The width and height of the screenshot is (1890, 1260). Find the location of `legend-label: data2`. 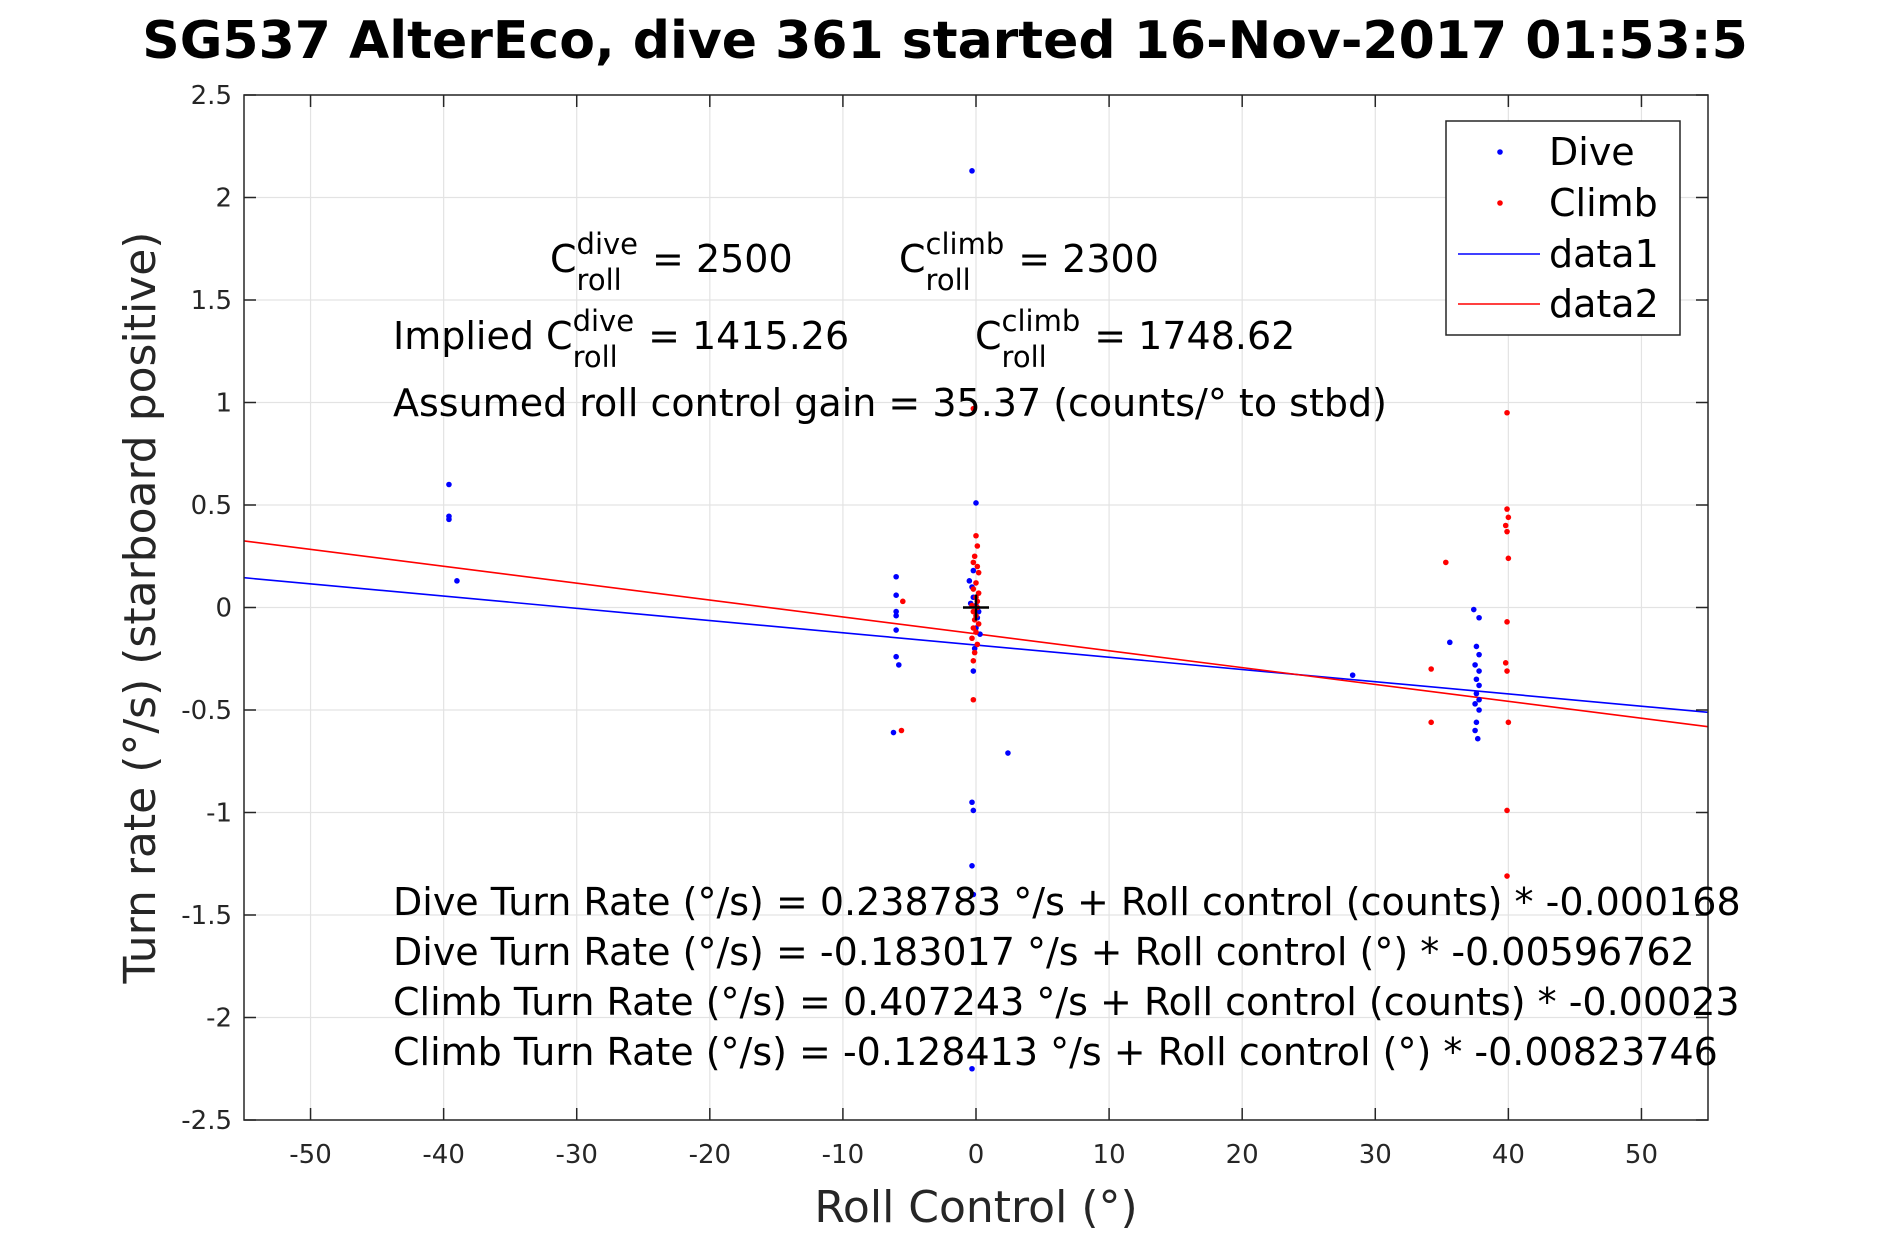

legend-label: data2 is located at coordinates (1604, 304).